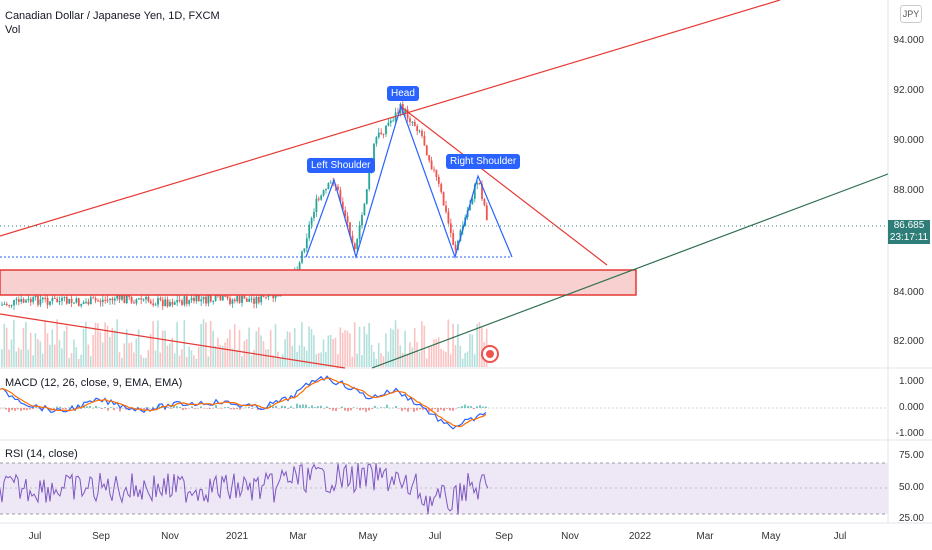 This screenshot has width=932, height=550. Describe the element at coordinates (41, 454) in the screenshot. I see `rsi-label: RSI (14, close)` at that location.